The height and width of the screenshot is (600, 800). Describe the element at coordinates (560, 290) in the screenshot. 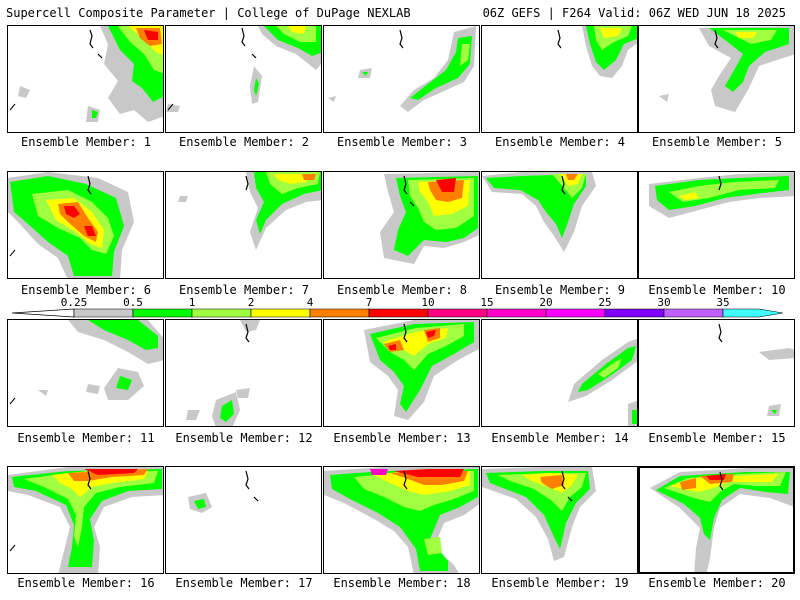

I see `member-label-9: Ensemble Member: 9` at that location.